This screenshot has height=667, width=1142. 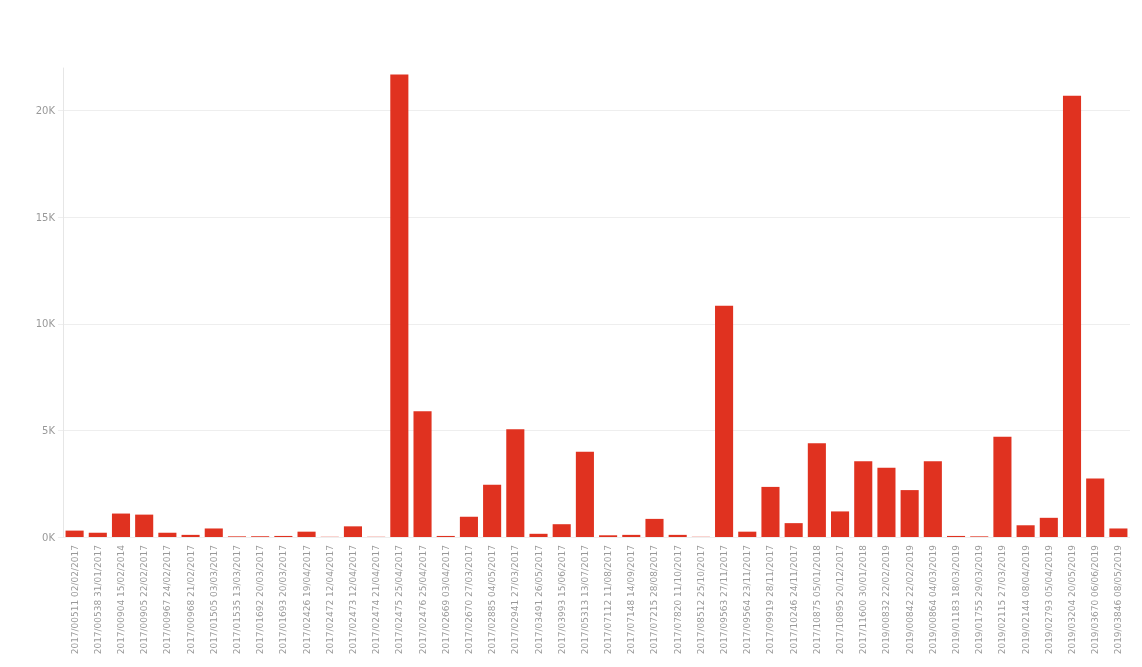 I want to click on y-tick-label: 5K, so click(x=49, y=430).